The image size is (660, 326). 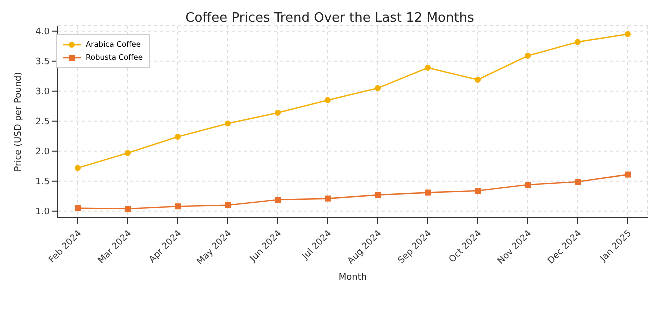 I want to click on chart-title: Coffee Prices Trend Over the Last 12 Months, so click(x=330, y=18).